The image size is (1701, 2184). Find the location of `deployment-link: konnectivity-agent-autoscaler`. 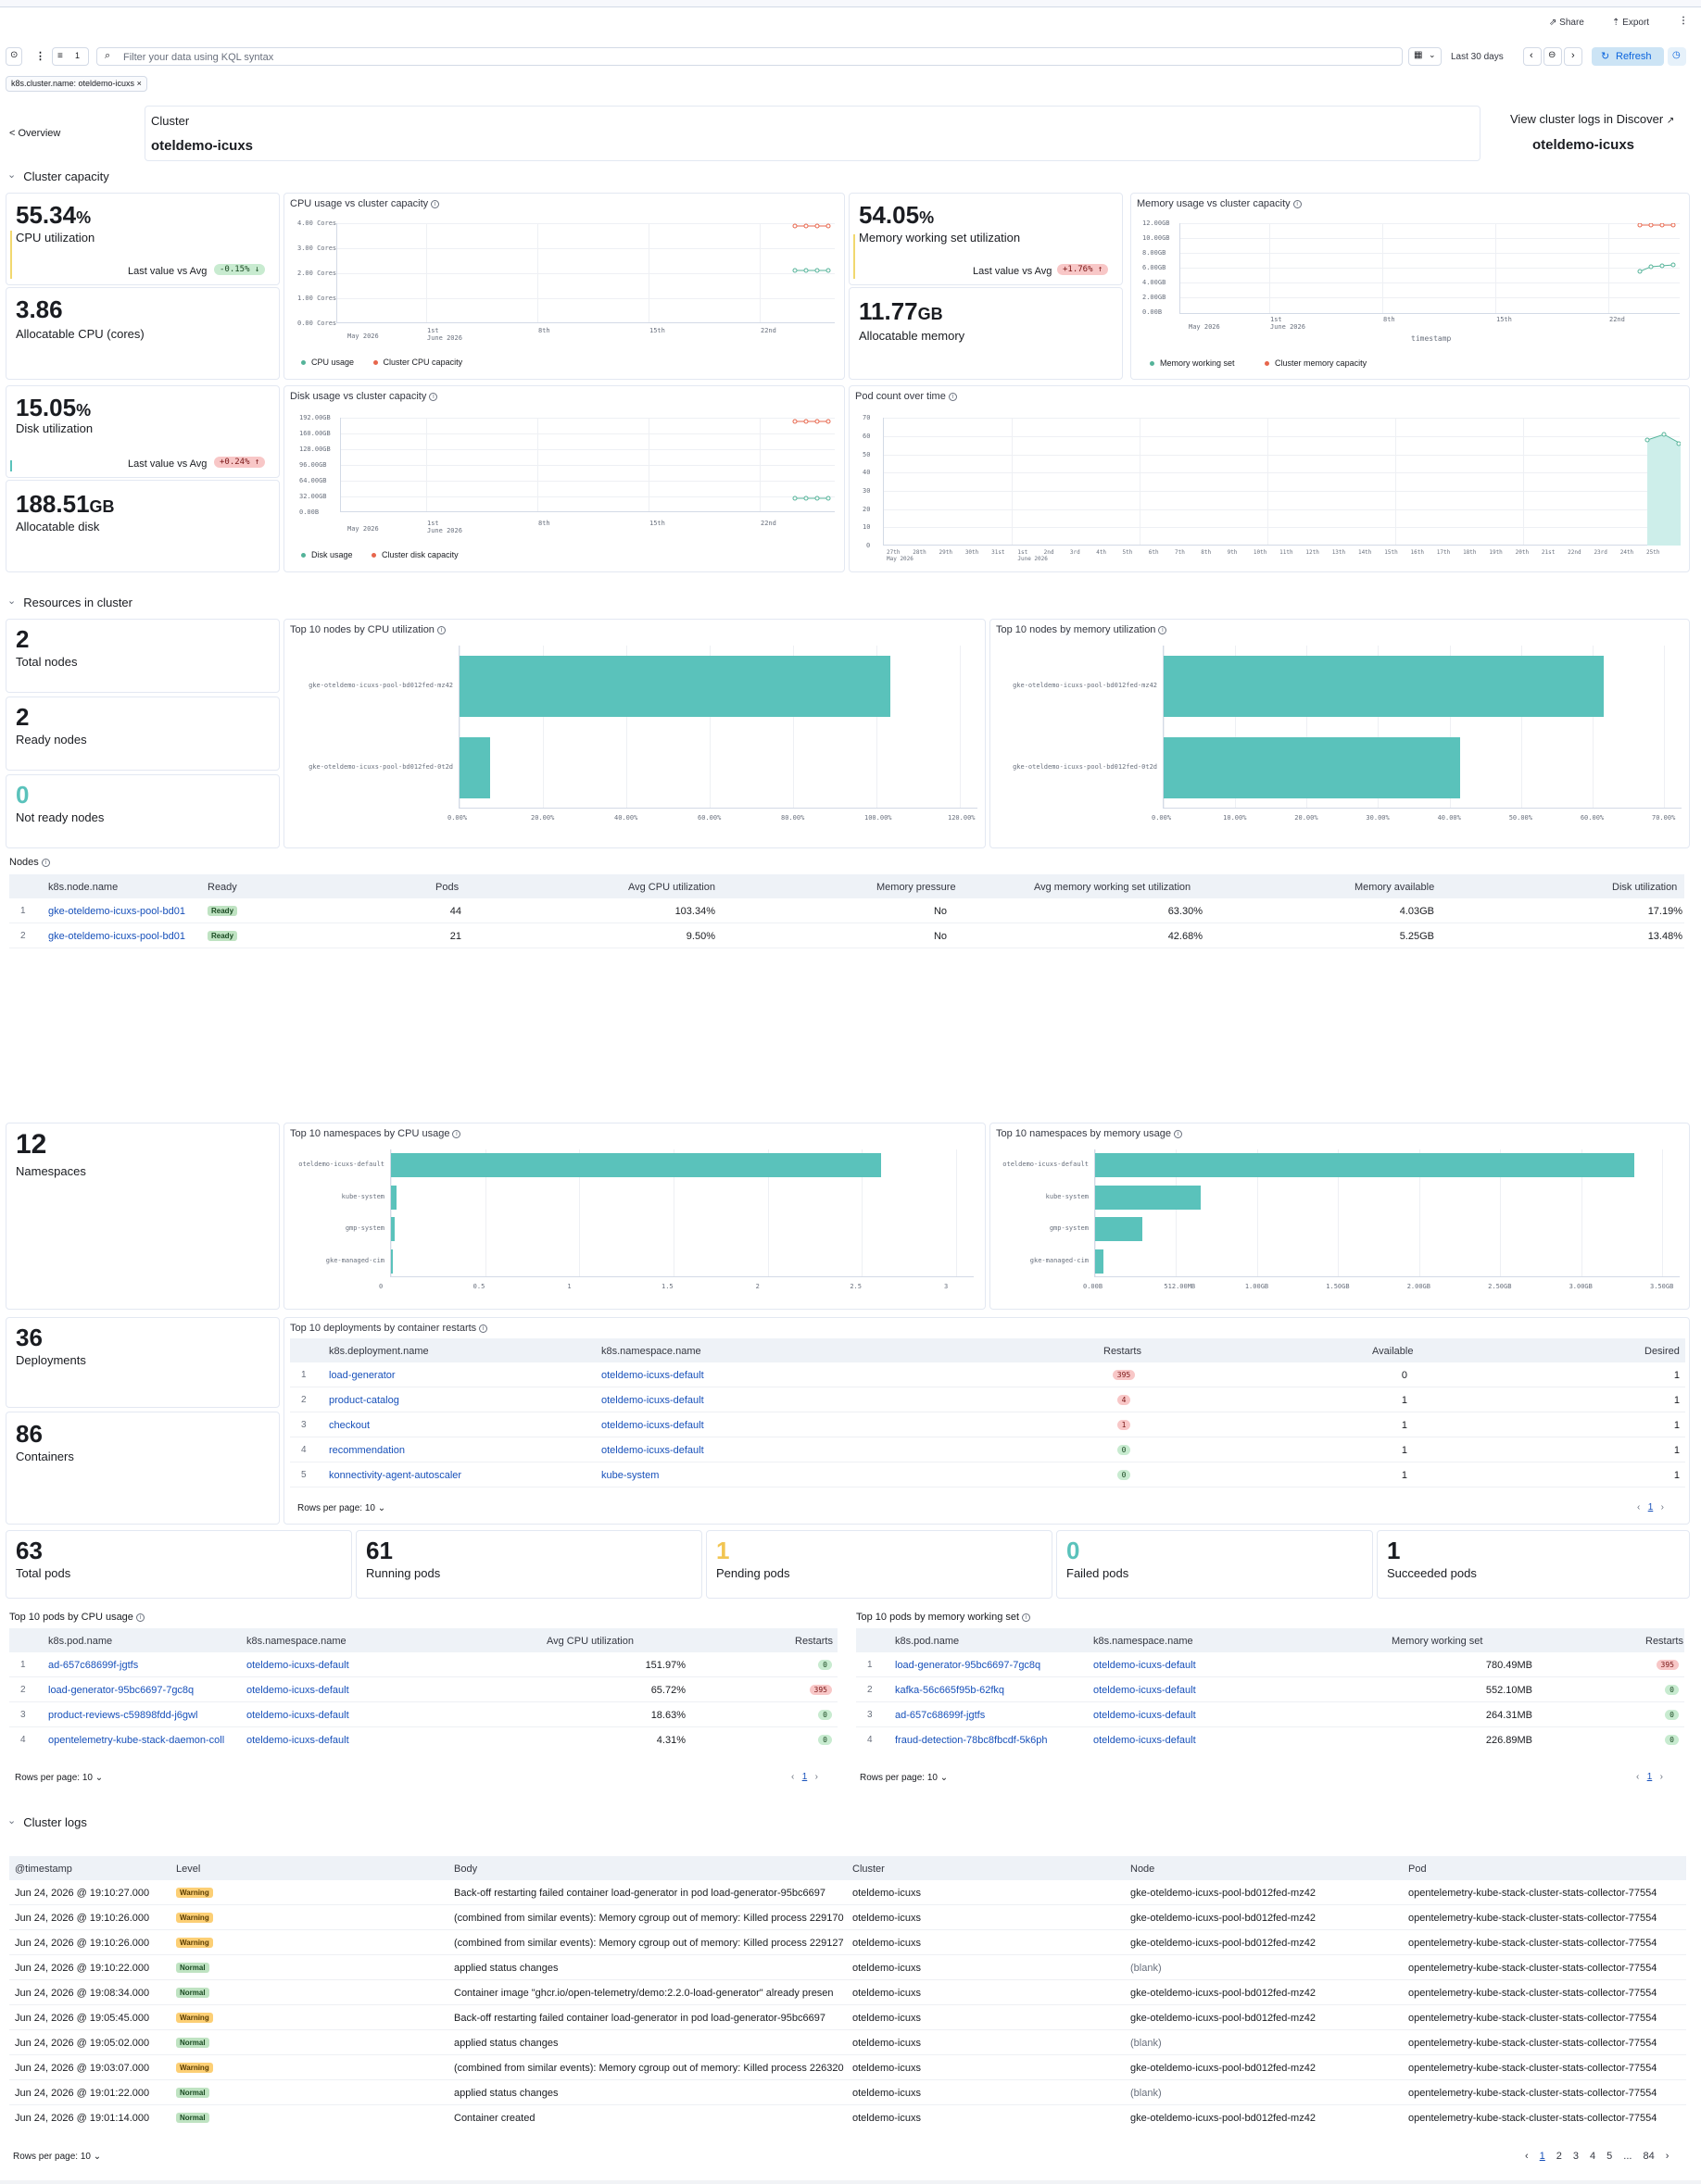

deployment-link: konnectivity-agent-autoscaler is located at coordinates (395, 1475).